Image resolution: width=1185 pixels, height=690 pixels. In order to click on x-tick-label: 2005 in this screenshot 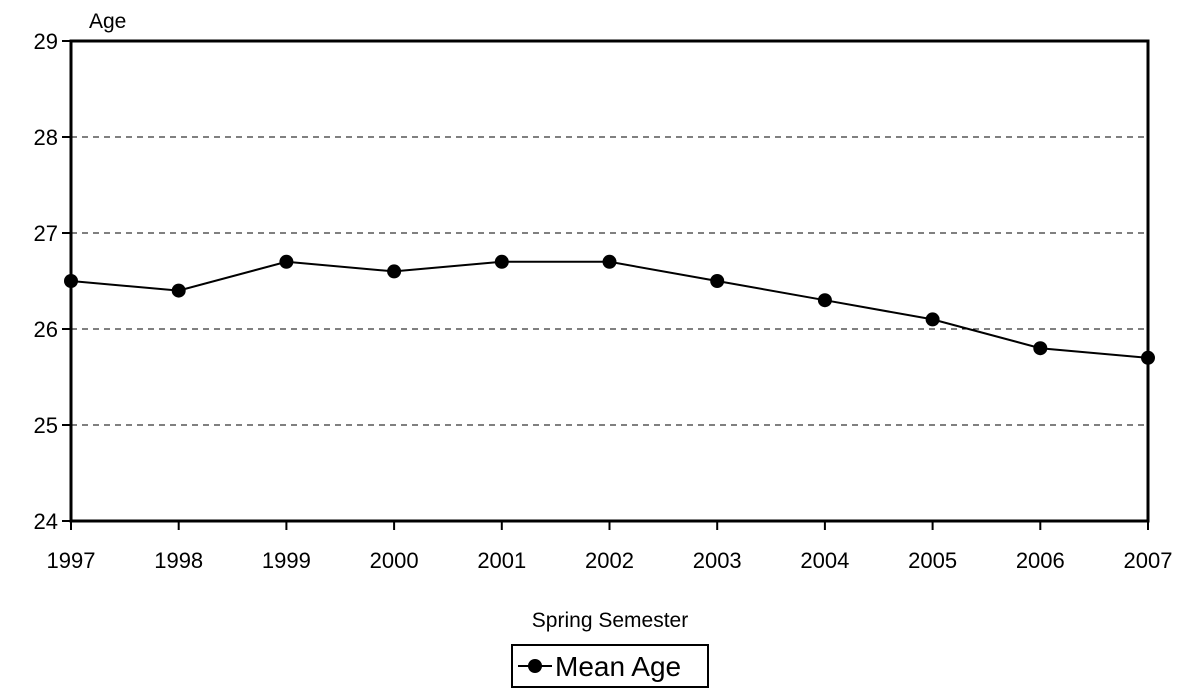, I will do `click(932, 560)`.